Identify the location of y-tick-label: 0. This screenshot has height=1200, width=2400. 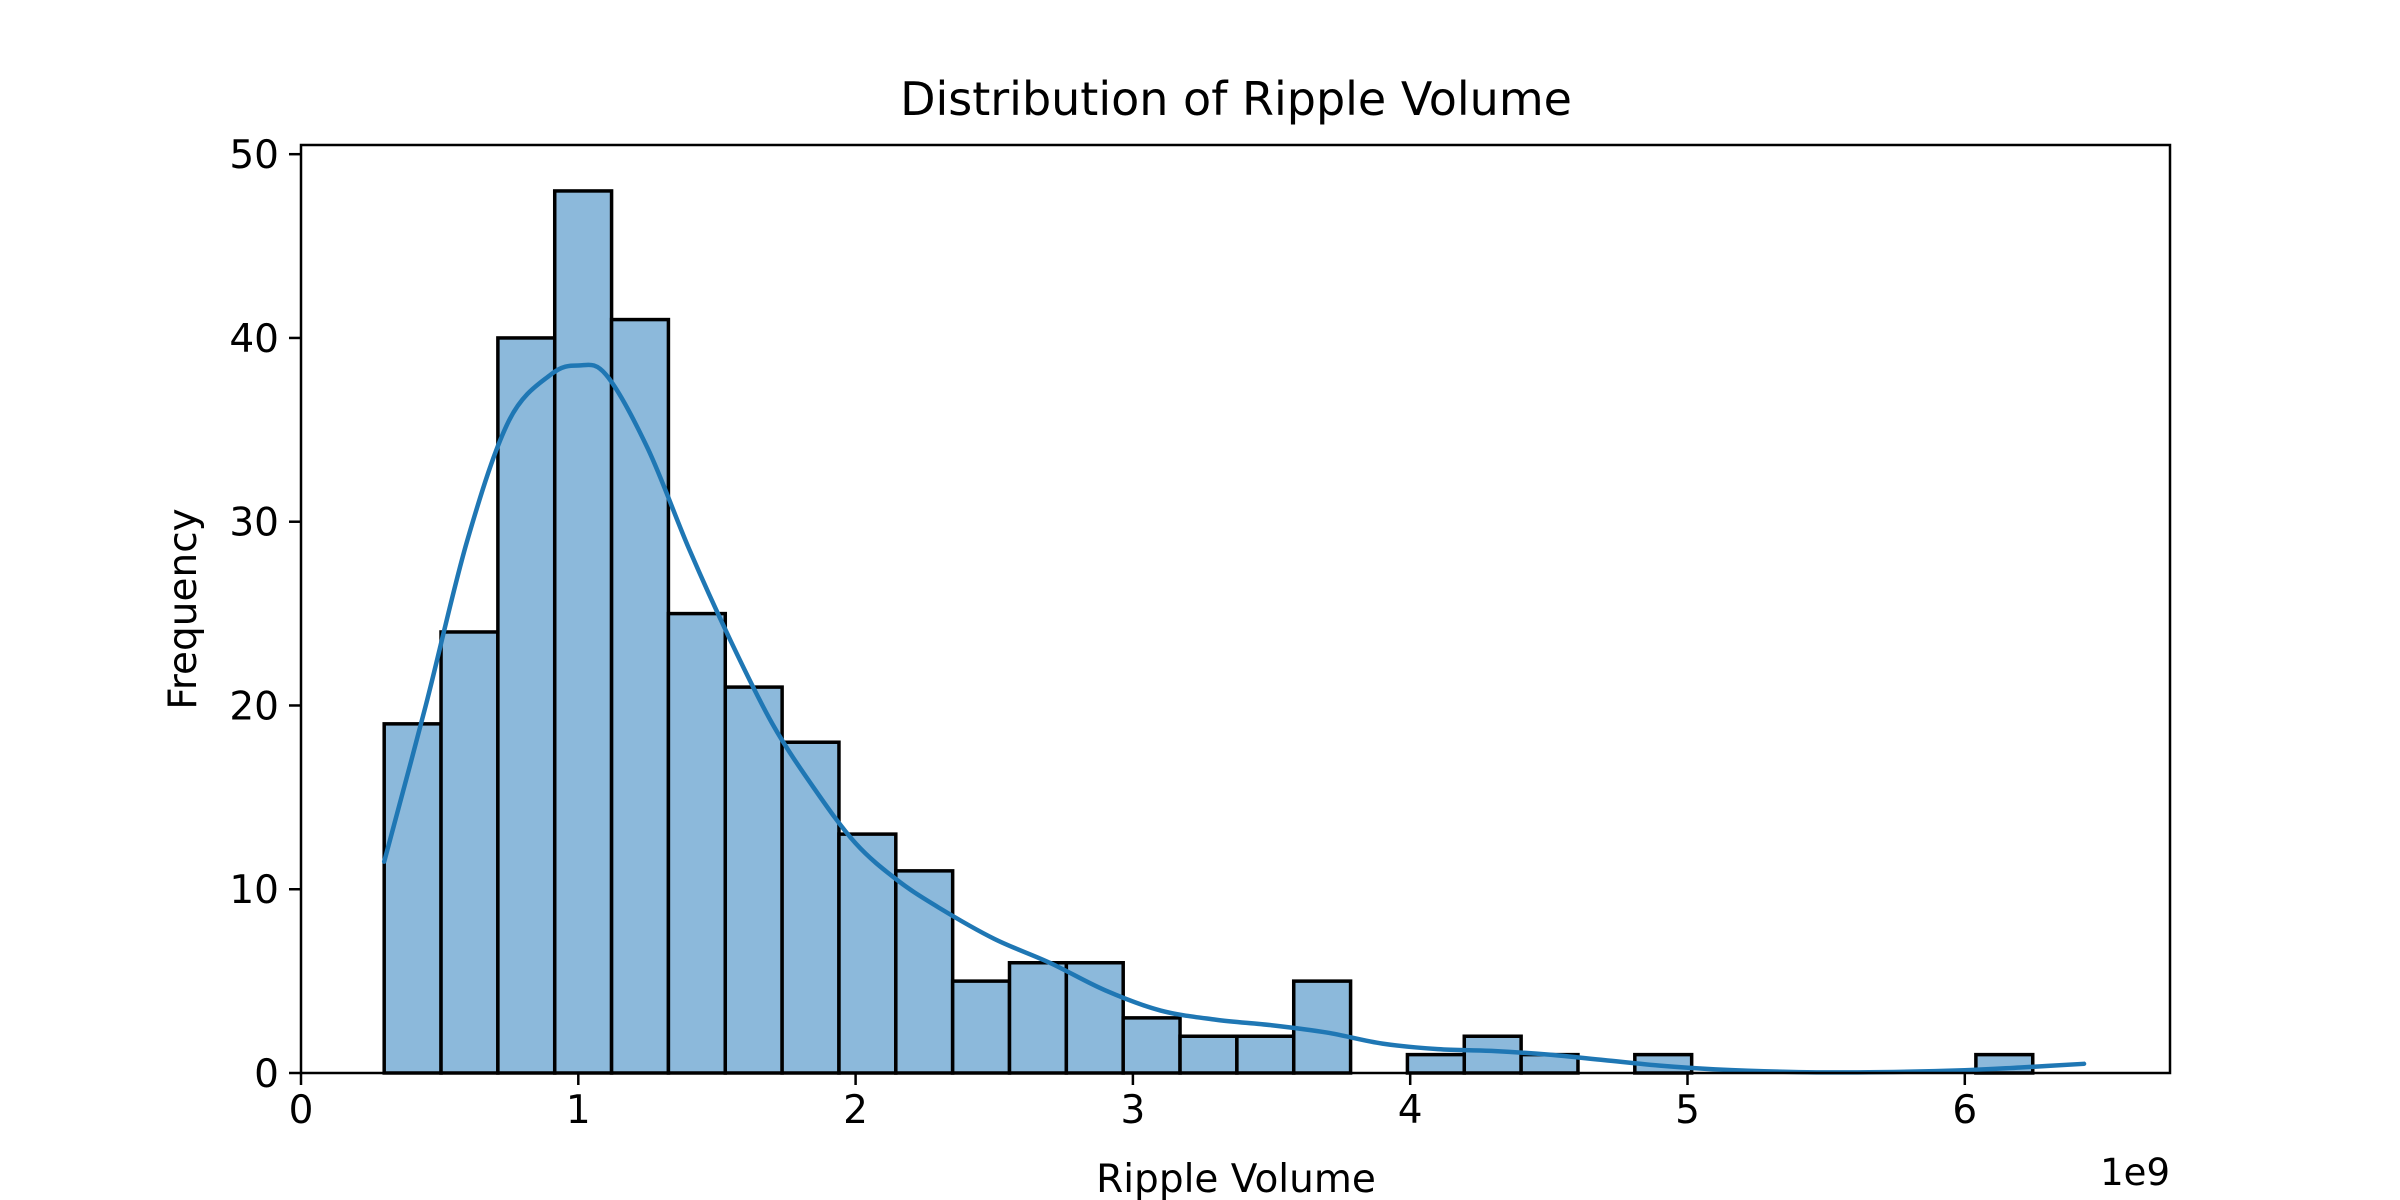
(266, 1074).